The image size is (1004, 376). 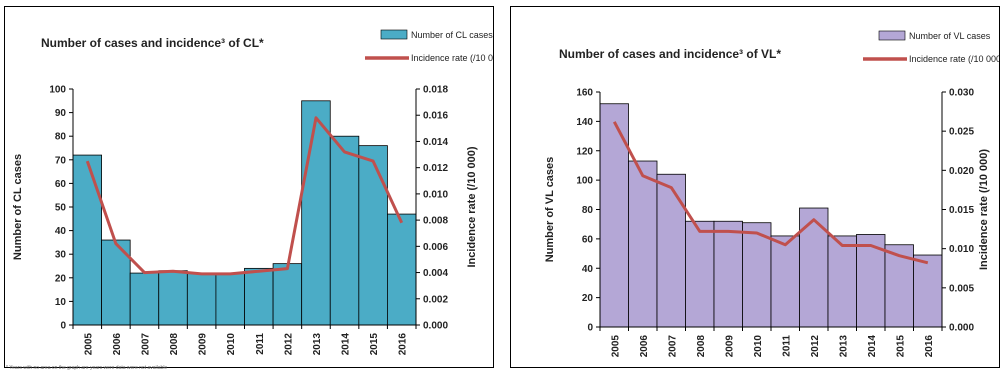 What do you see at coordinates (950, 36) in the screenshot?
I see `vl-legend-bar-label: Number of VL cases` at bounding box center [950, 36].